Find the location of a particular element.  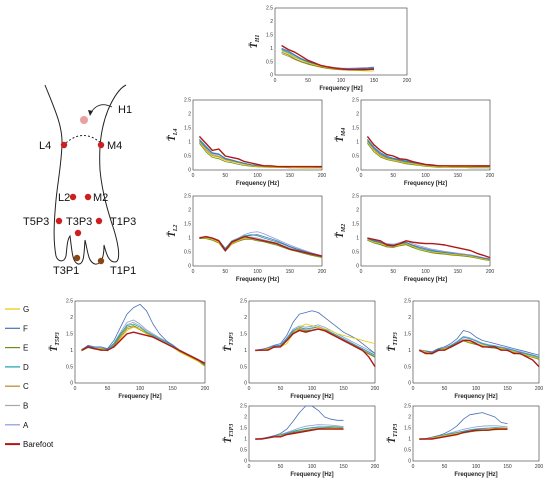

y-axis-subscript: T3P3 is located at coordinates (232, 430).